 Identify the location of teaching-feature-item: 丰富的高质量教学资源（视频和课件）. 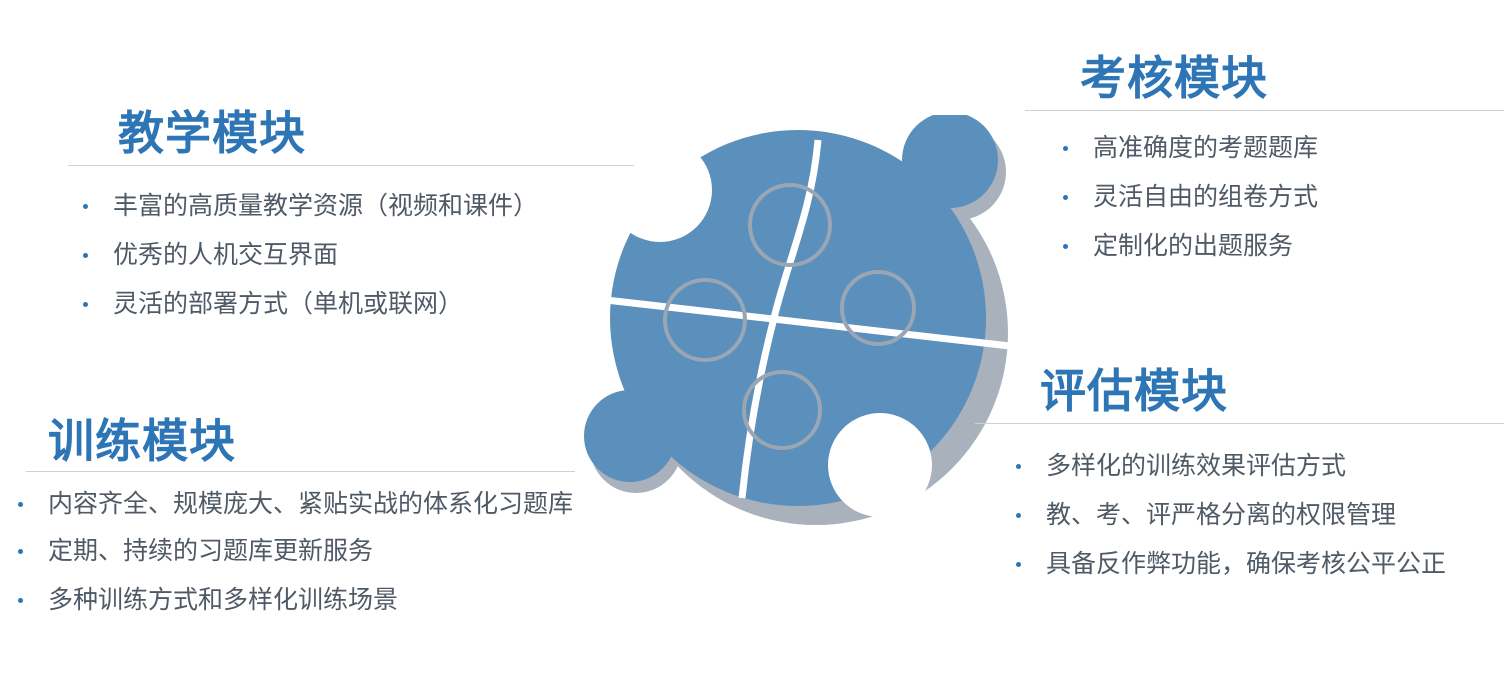
(309, 205).